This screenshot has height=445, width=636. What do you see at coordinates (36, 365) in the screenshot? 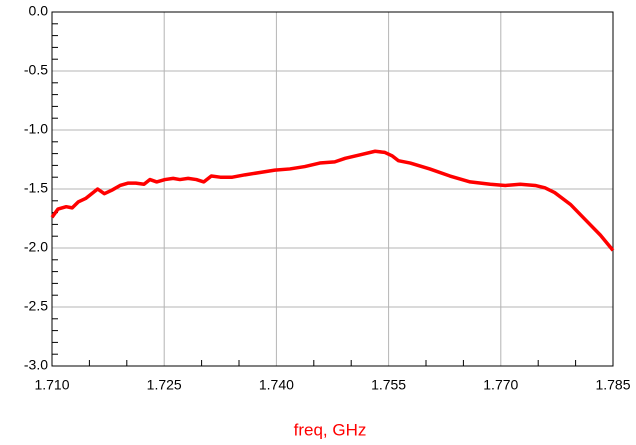
I see `y-tick-label: -3.0` at bounding box center [36, 365].